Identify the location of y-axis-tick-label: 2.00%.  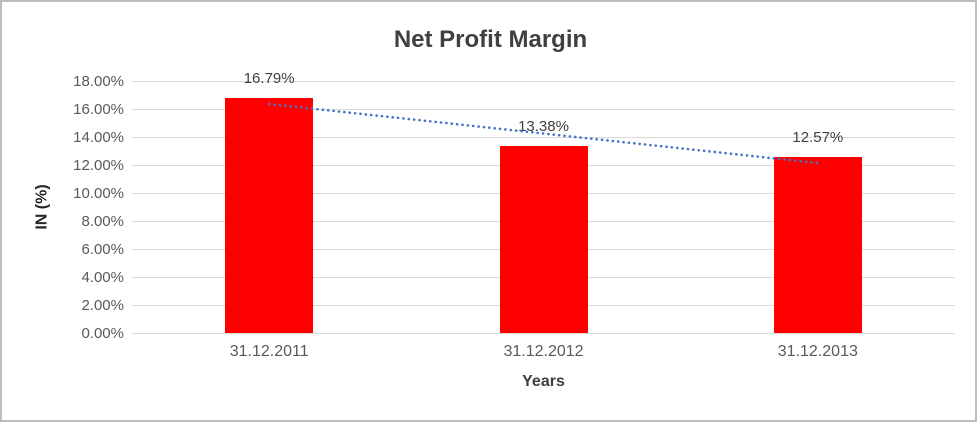
(102, 305).